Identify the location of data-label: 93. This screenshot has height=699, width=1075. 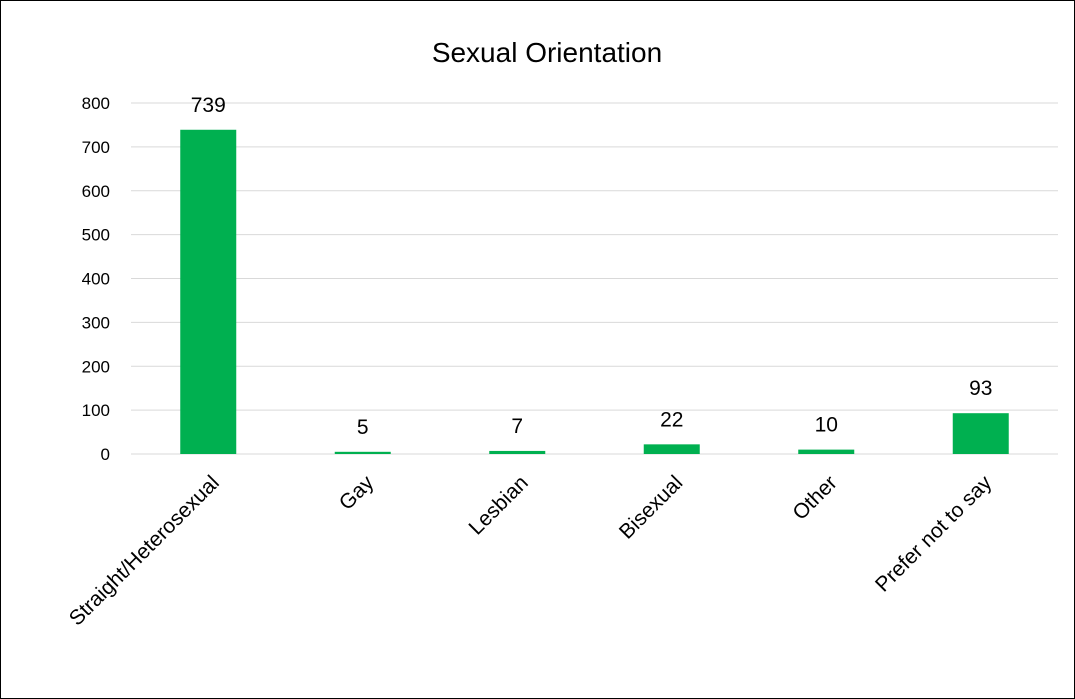
(980, 388).